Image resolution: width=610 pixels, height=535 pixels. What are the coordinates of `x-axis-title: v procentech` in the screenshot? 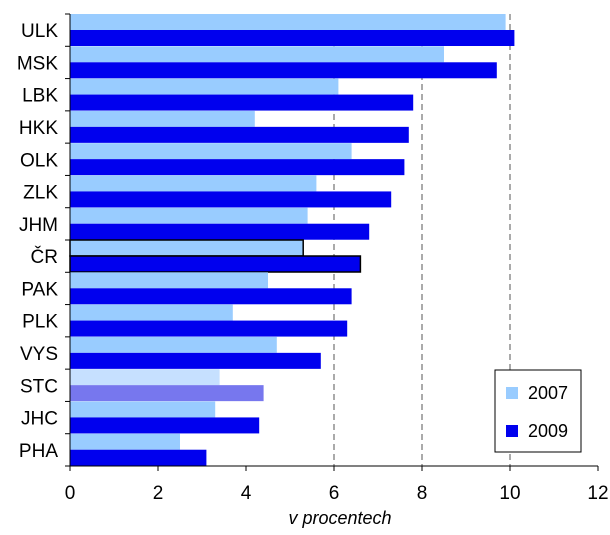 It's located at (339, 518).